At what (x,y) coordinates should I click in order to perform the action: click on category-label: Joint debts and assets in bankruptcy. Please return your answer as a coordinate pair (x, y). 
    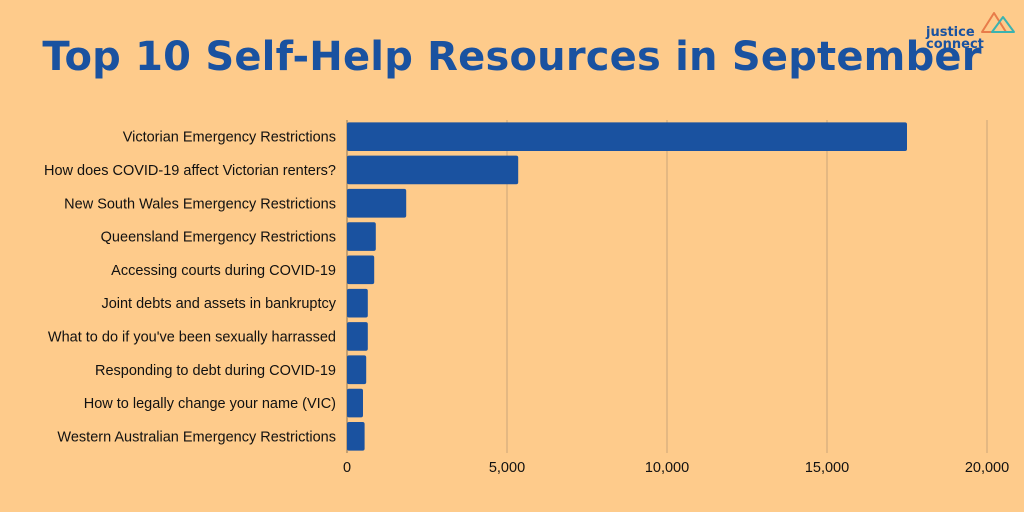
    Looking at the image, I should click on (218, 304).